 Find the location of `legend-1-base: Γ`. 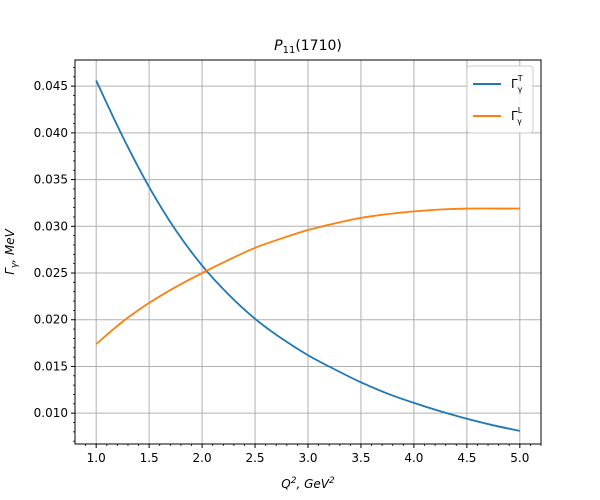

legend-1-base: Γ is located at coordinates (514, 116).